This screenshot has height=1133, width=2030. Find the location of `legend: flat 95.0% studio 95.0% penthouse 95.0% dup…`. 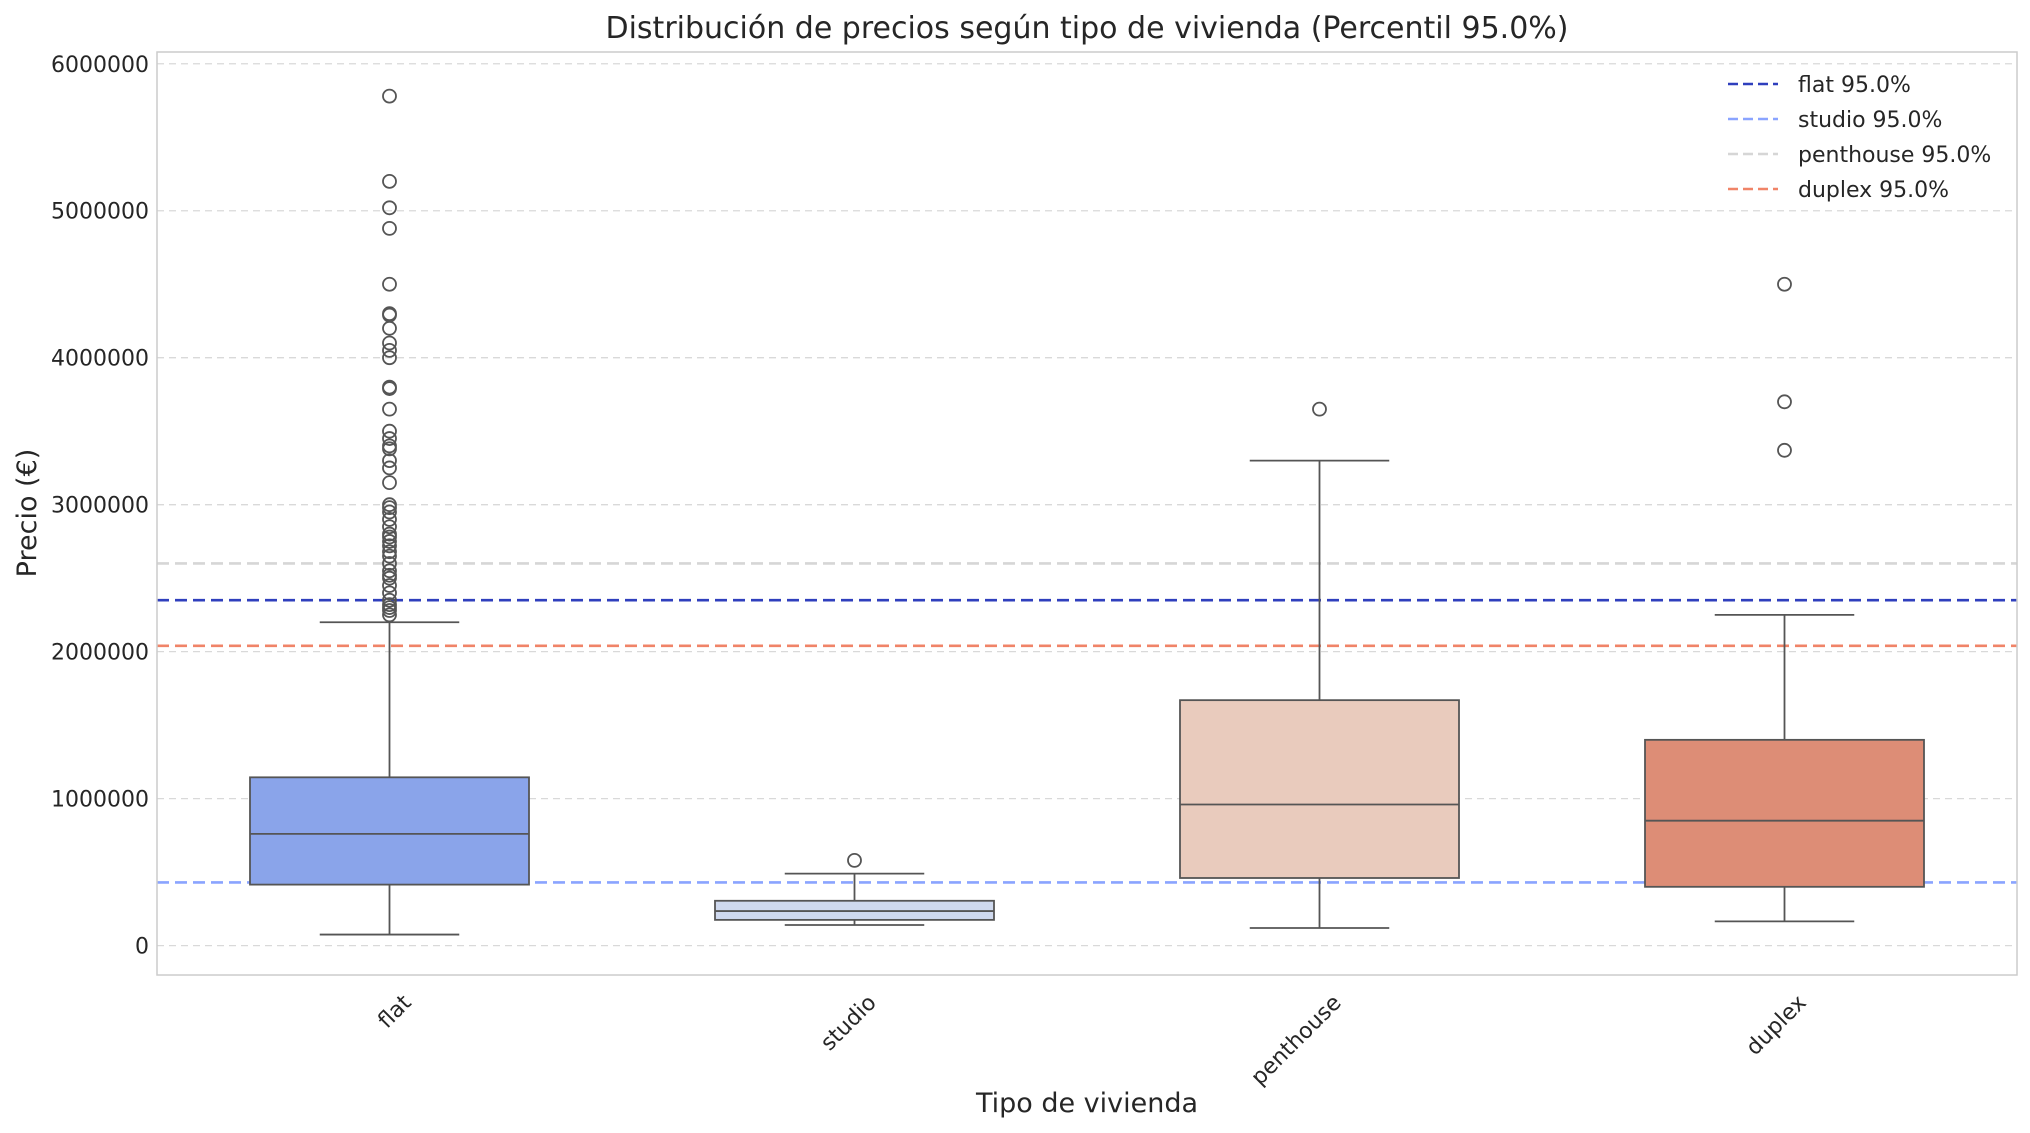

legend: flat 95.0% studio 95.0% penthouse 95.0% dup… is located at coordinates (1859, 138).